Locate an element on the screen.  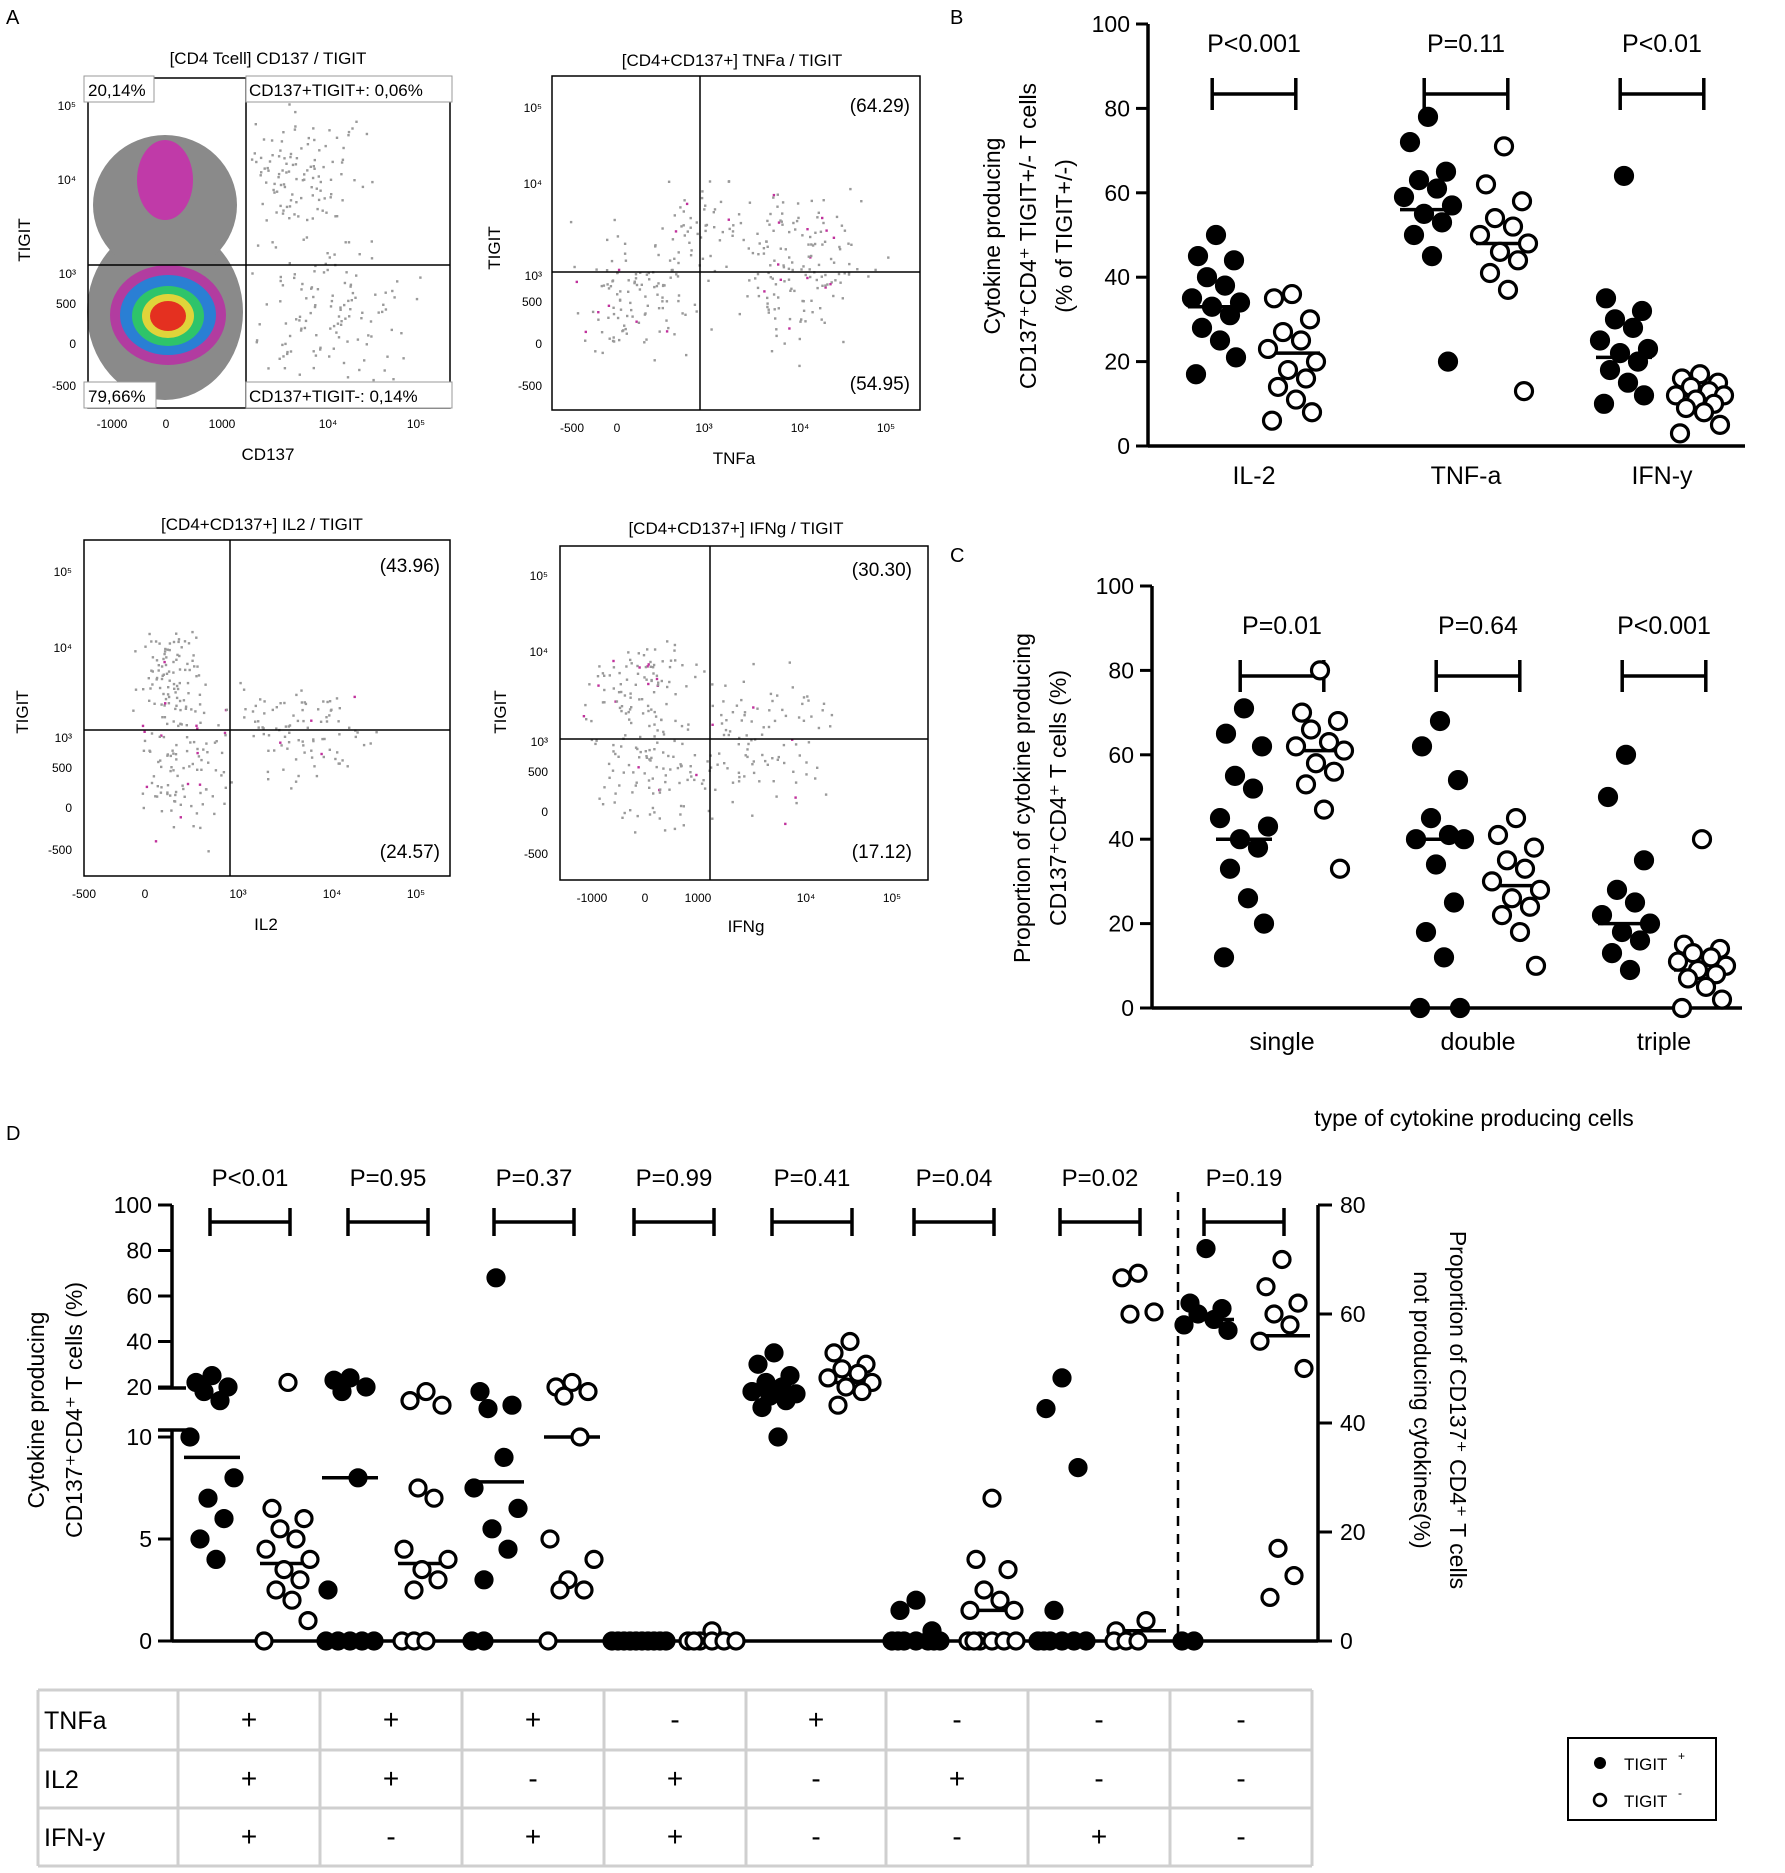
p-value-brackets: P=0.01 P=0.64 P<0.001 is located at coordinates (1474, 652).